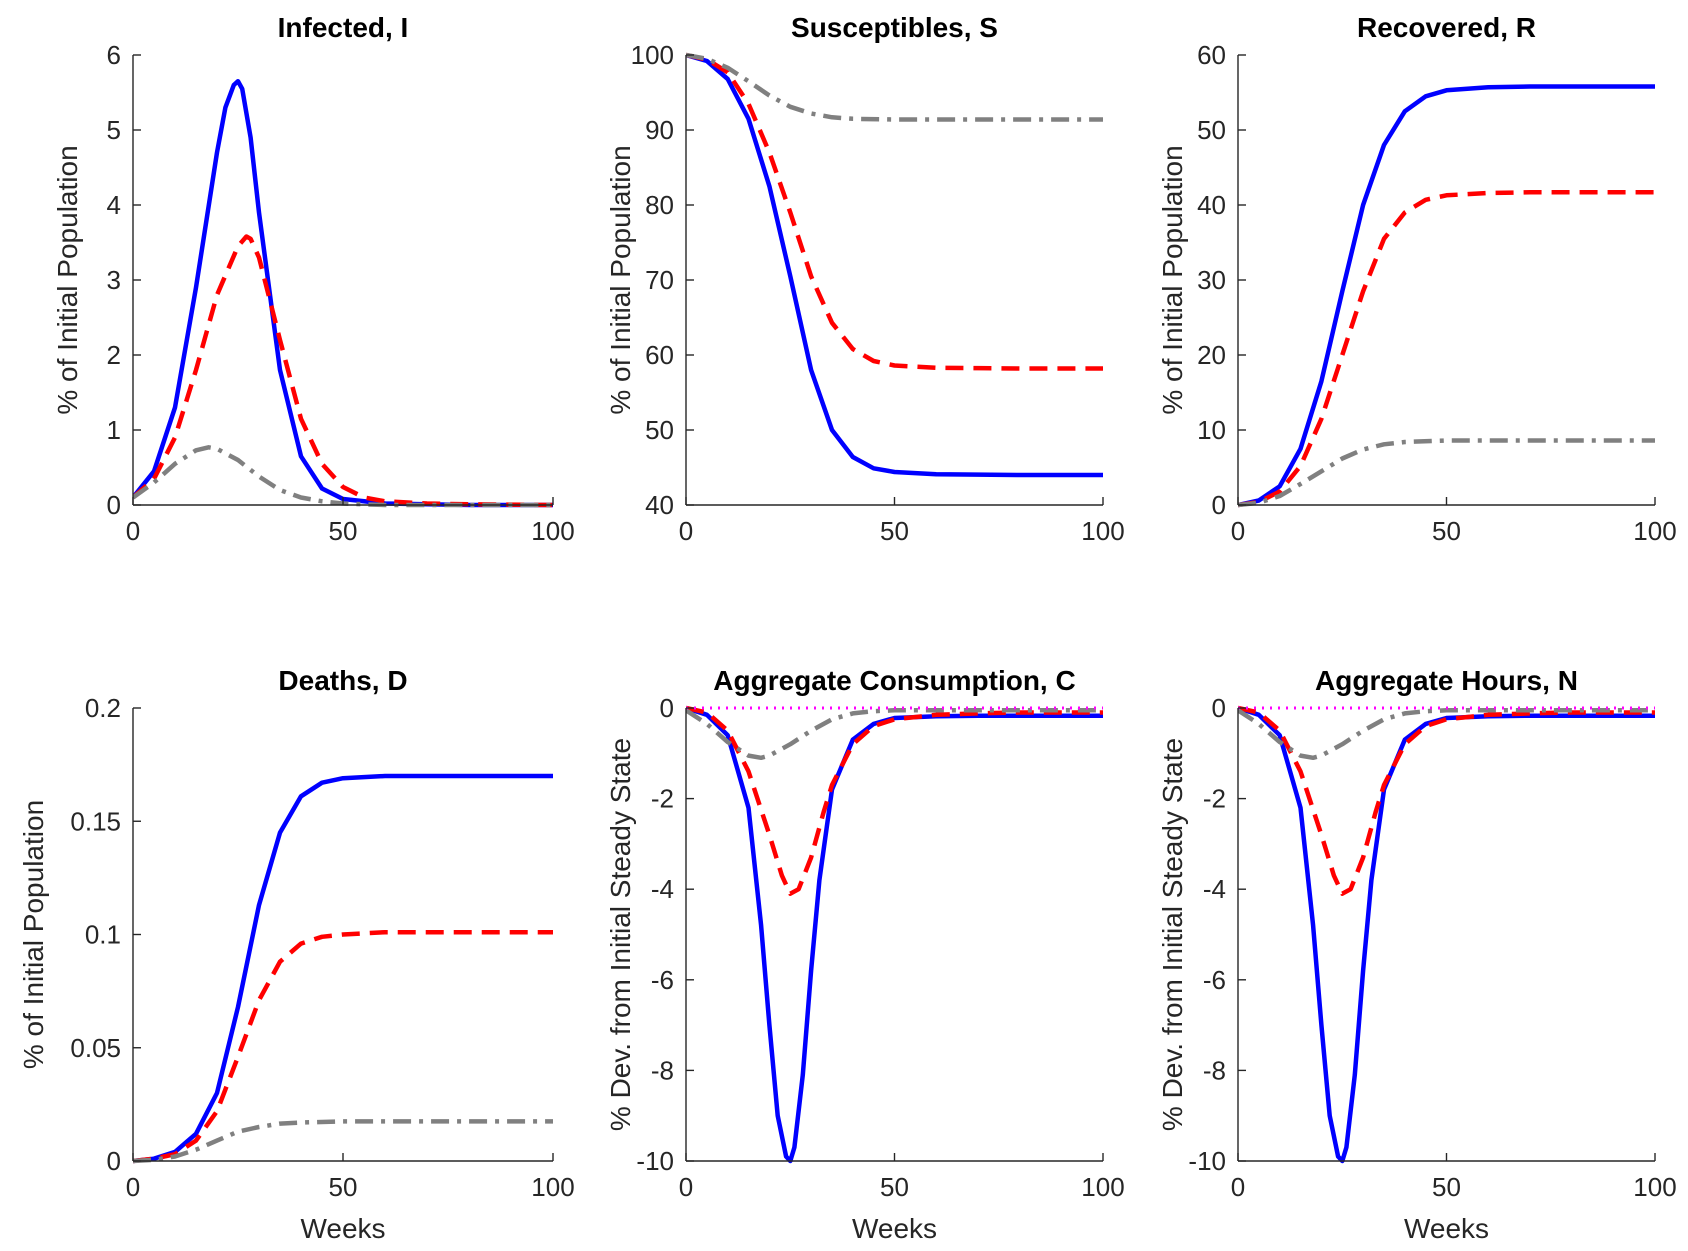 Image resolution: width=1688 pixels, height=1251 pixels. I want to click on y-tick-label: 6, so click(114, 55).